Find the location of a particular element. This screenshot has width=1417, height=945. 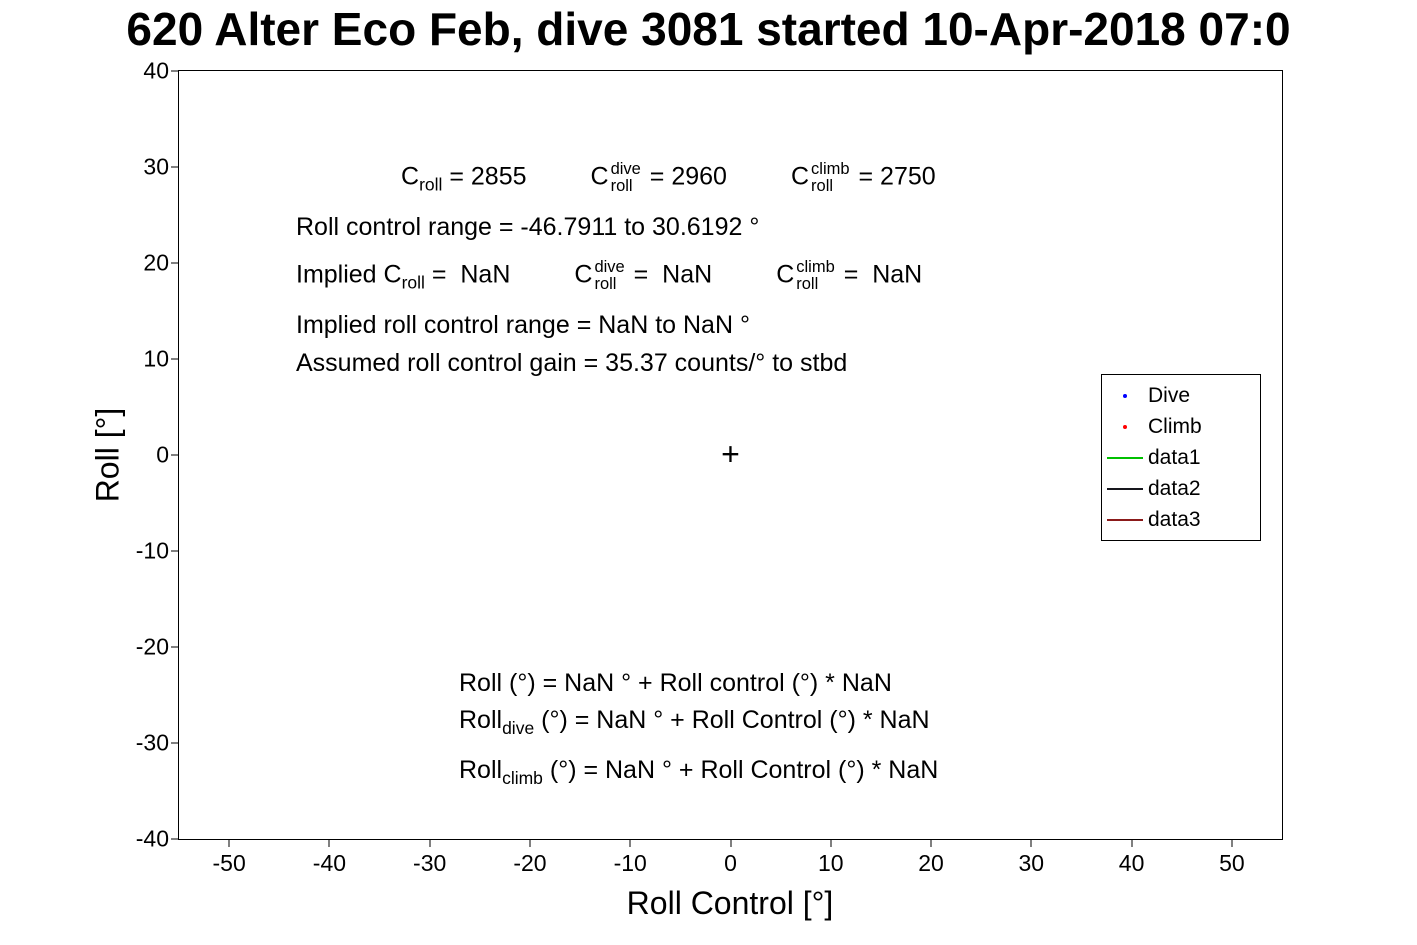

legend-item-data1: data1 is located at coordinates (1181, 457).